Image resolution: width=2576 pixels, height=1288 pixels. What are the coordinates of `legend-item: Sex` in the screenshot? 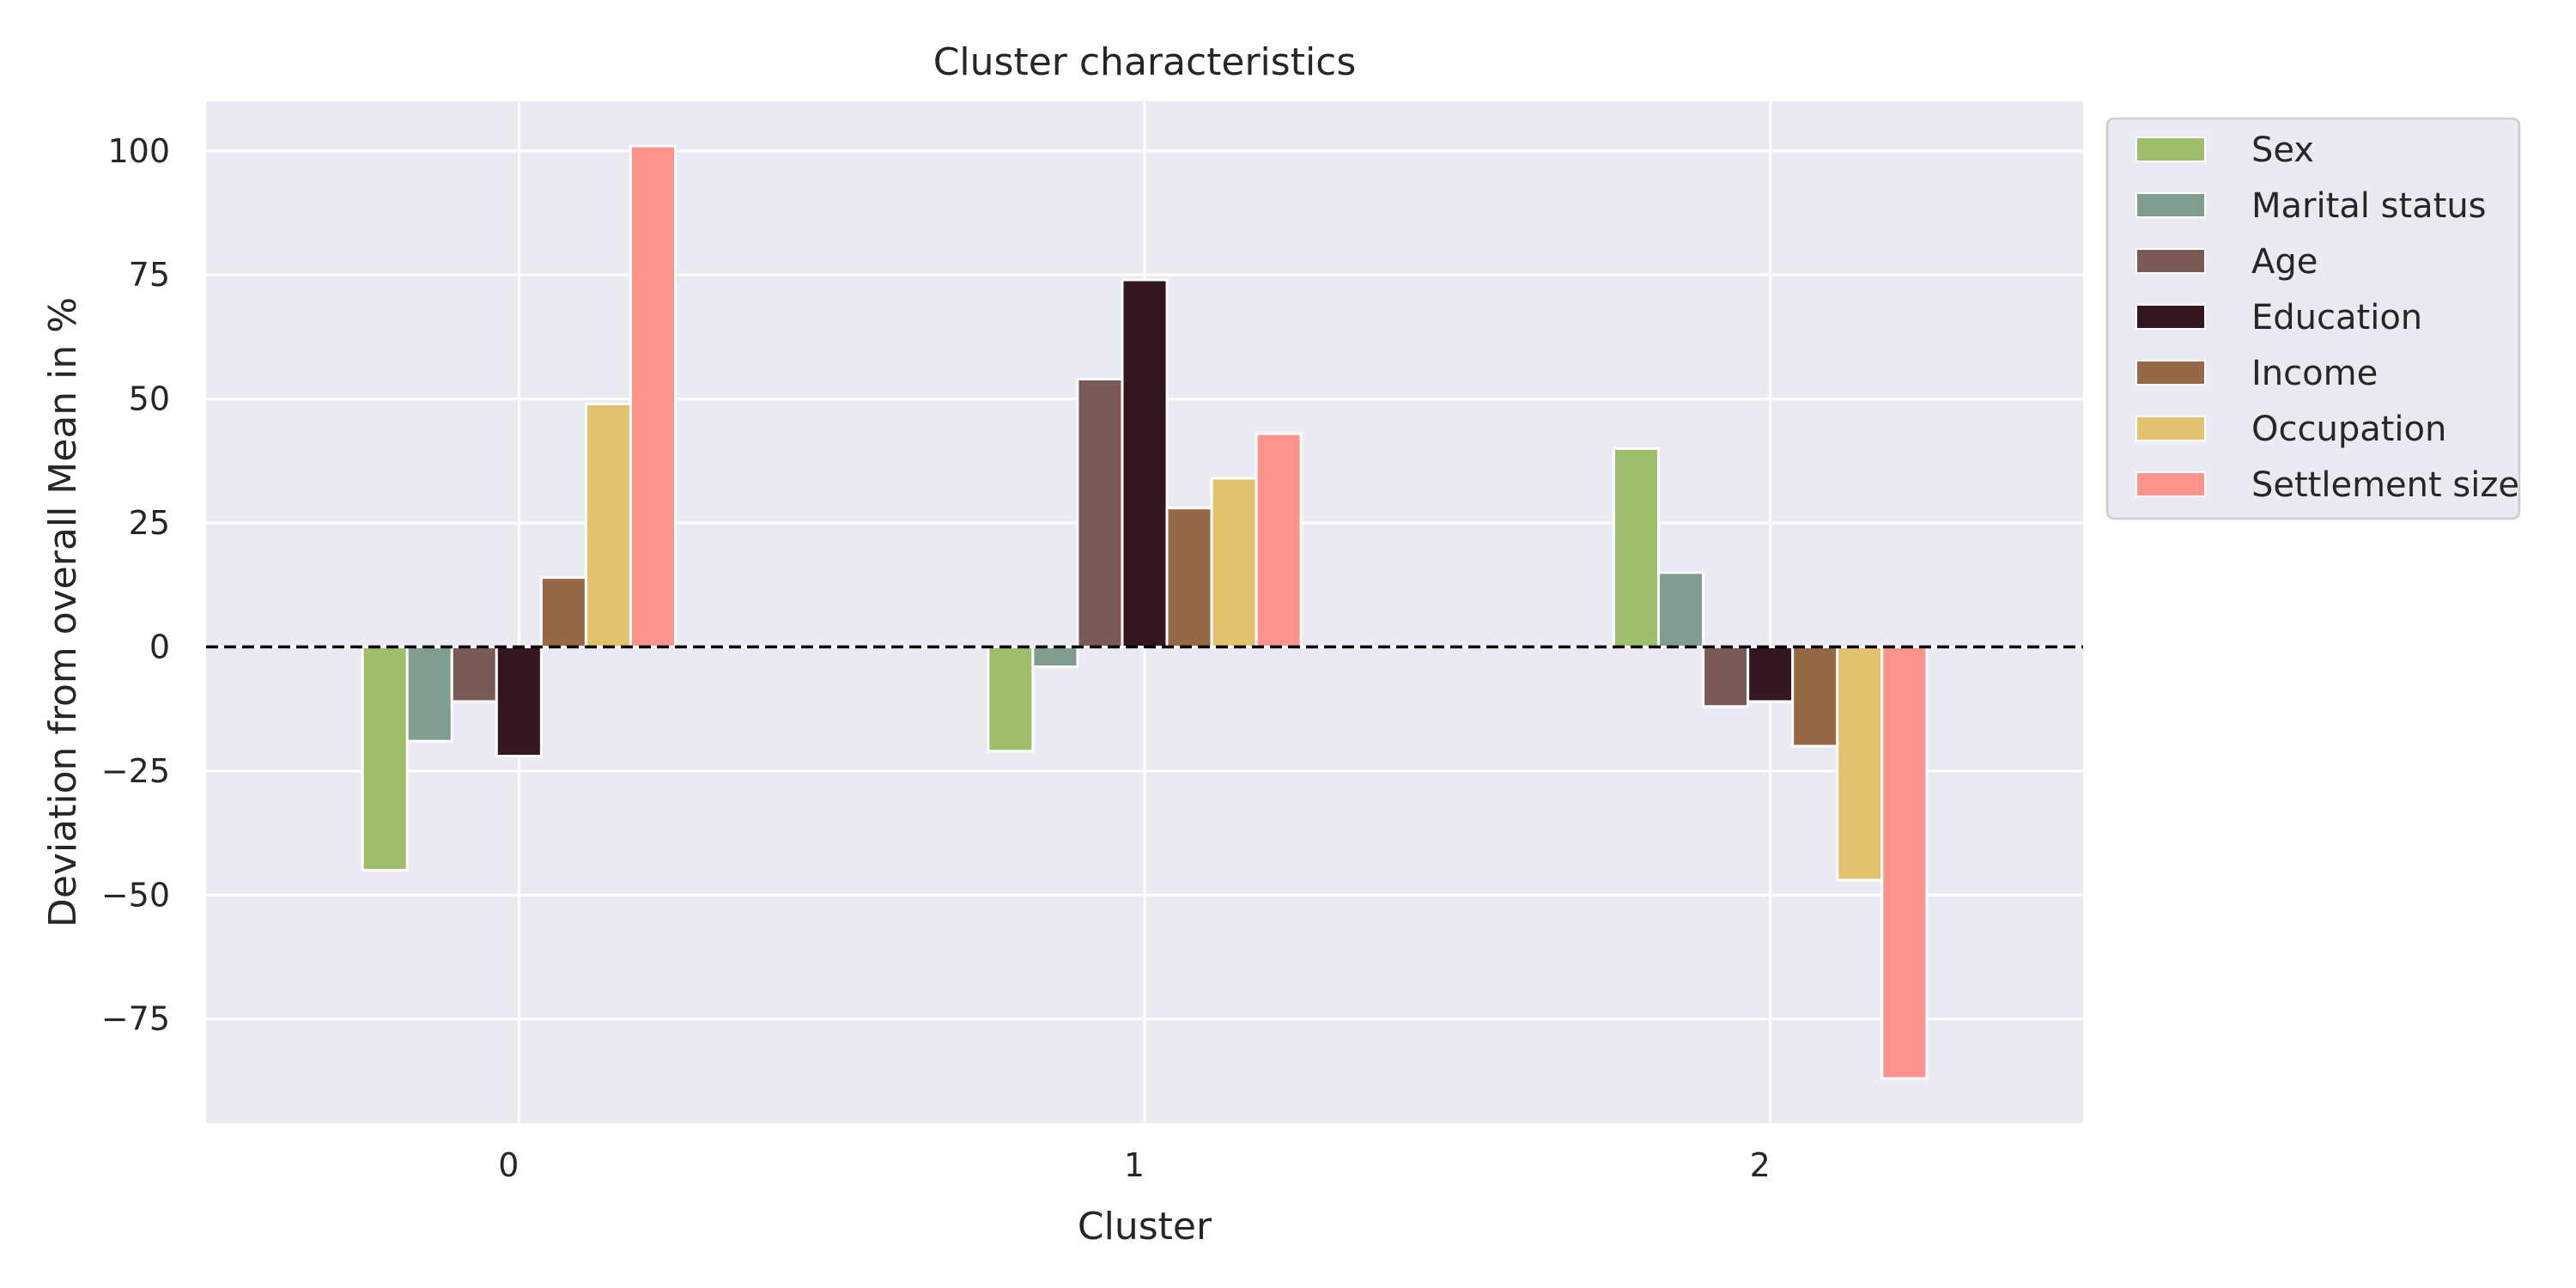 It's located at (2225, 150).